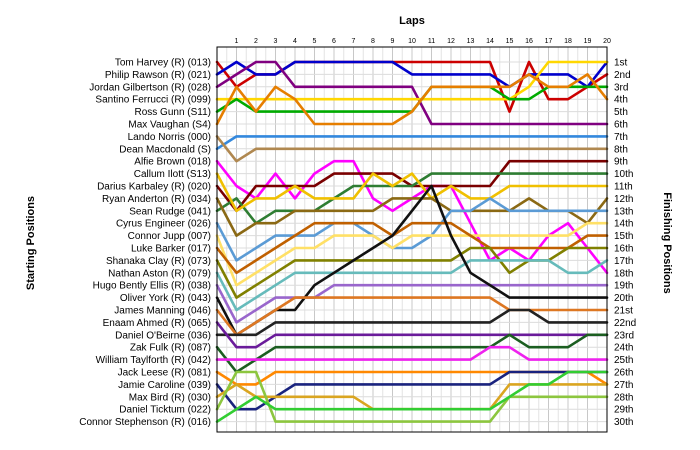  Describe the element at coordinates (529, 41) in the screenshot. I see `x-tick-label: 16` at that location.